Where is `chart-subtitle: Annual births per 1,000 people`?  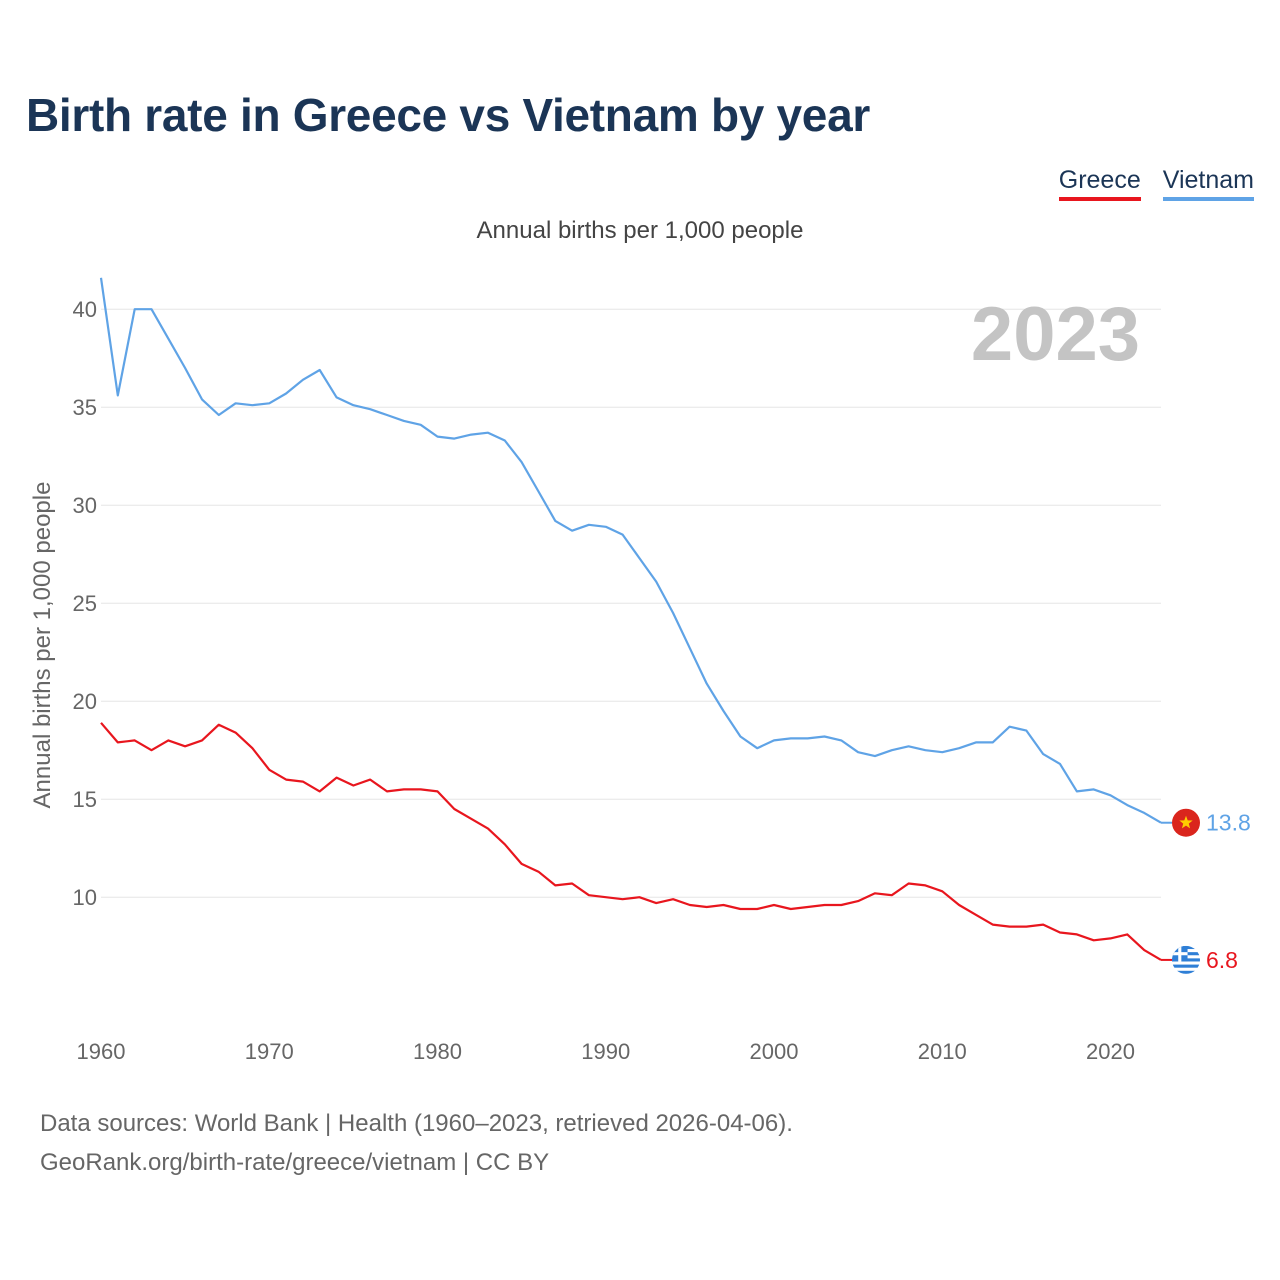
chart-subtitle: Annual births per 1,000 people is located at coordinates (640, 230).